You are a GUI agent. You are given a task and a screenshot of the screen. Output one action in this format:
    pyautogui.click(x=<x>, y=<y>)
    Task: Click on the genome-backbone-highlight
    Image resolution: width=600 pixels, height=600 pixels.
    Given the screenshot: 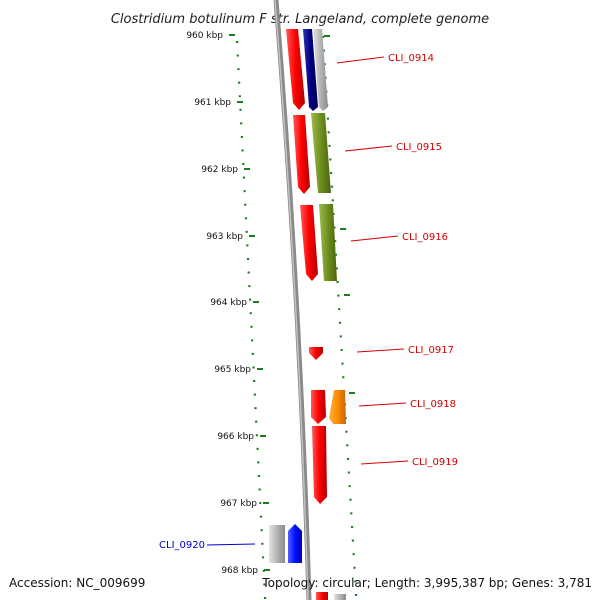 What is the action you would take?
    pyautogui.click(x=291, y=300)
    